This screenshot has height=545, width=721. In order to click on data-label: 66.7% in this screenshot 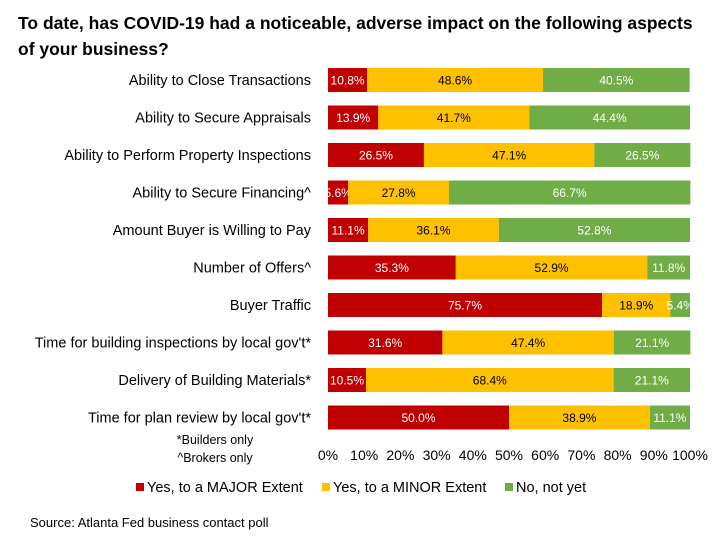, I will do `click(570, 193)`.